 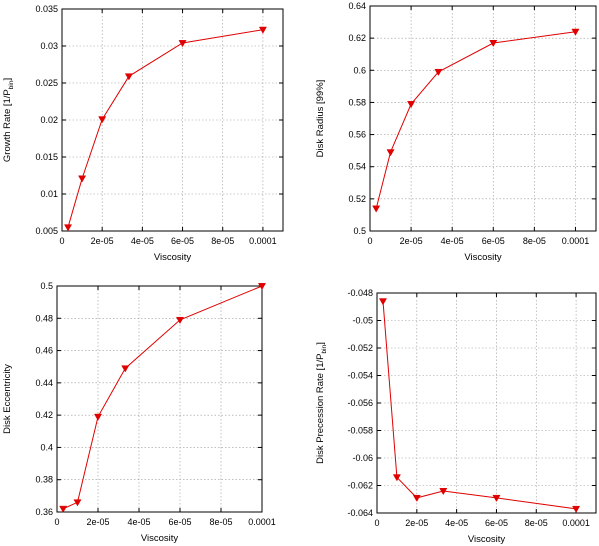 What do you see at coordinates (44, 415) in the screenshot?
I see `y-tick-label: 0.42` at bounding box center [44, 415].